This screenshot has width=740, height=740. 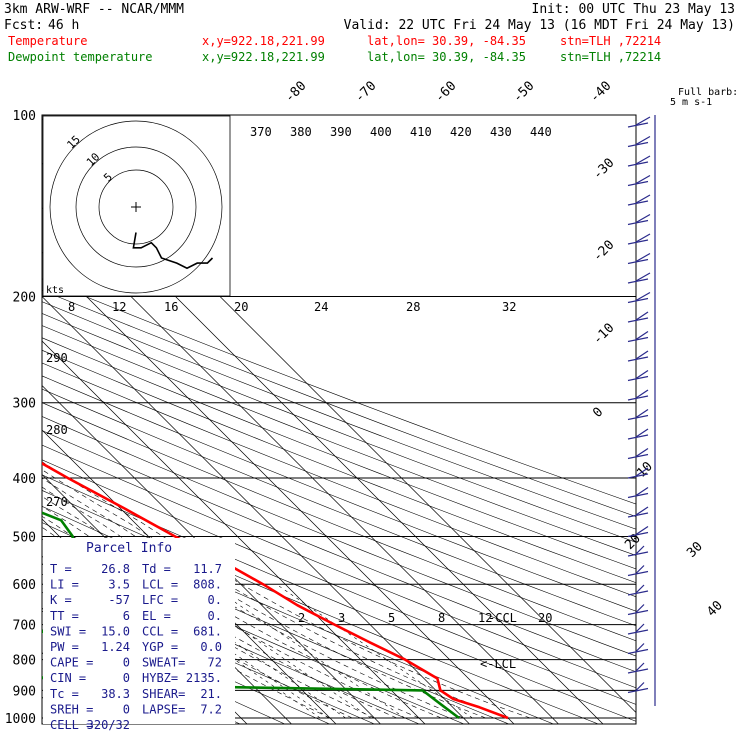 What do you see at coordinates (68, 631) in the screenshot?
I see `parcel-info-key: SWI =` at bounding box center [68, 631].